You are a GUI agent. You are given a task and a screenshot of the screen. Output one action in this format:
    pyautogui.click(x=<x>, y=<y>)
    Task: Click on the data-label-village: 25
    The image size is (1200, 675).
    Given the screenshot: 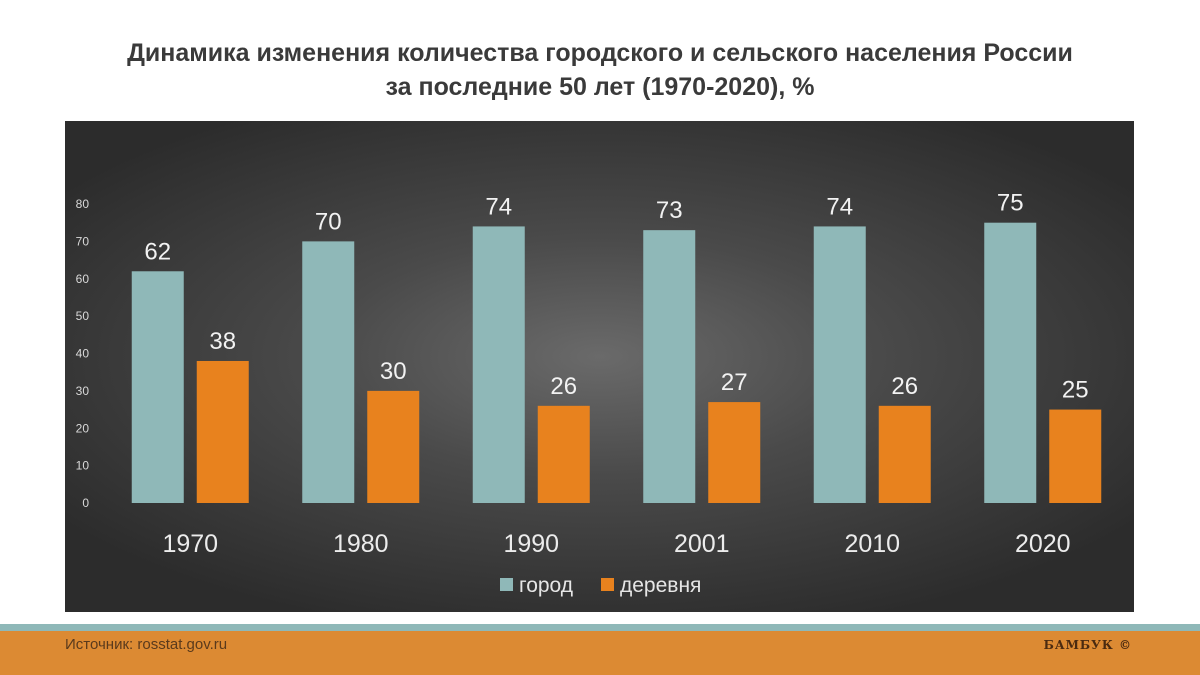 What is the action you would take?
    pyautogui.click(x=1075, y=390)
    